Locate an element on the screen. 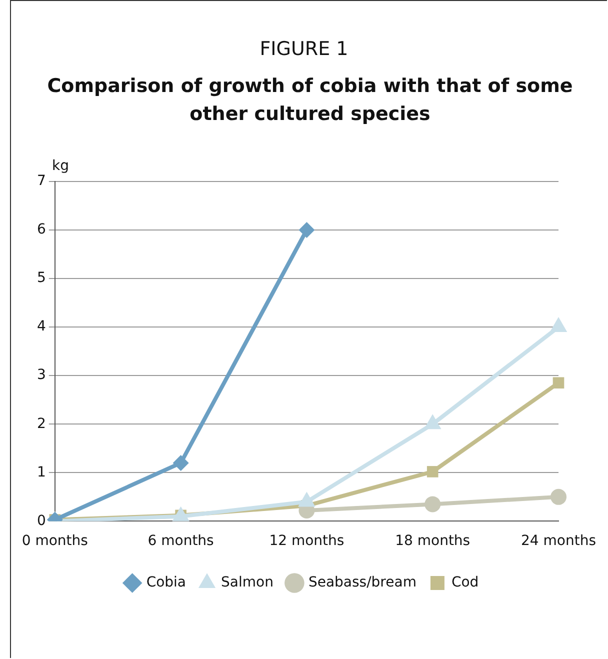 This screenshot has height=659, width=608. y-tick-label: 7 is located at coordinates (41, 181).